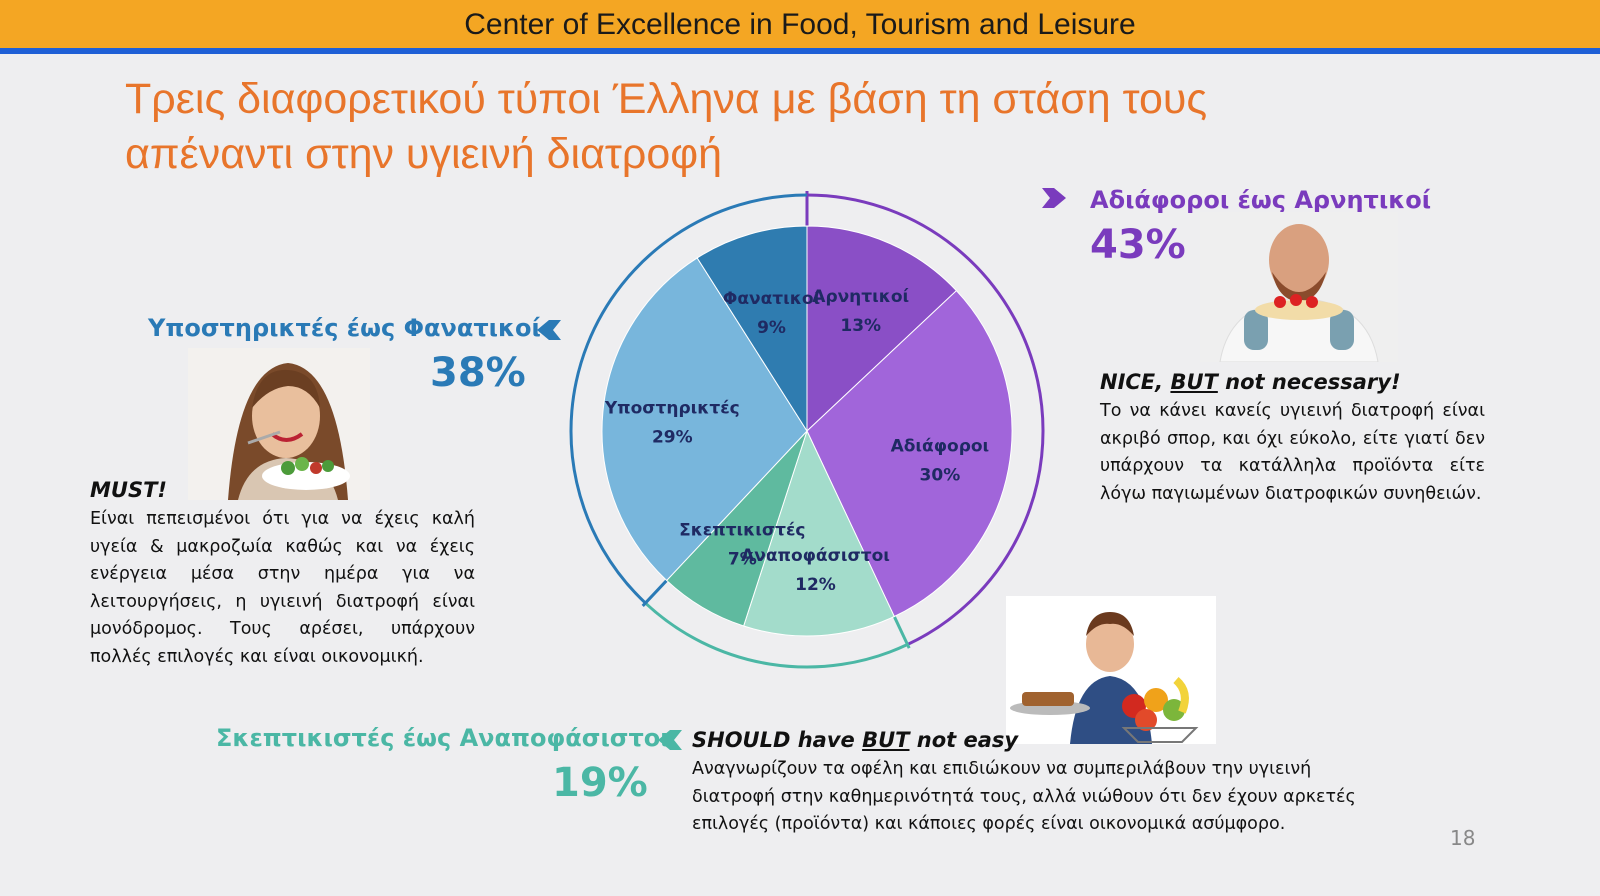 The height and width of the screenshot is (896, 1600). Describe the element at coordinates (742, 559) in the screenshot. I see `slice-value-3: 7%` at that location.